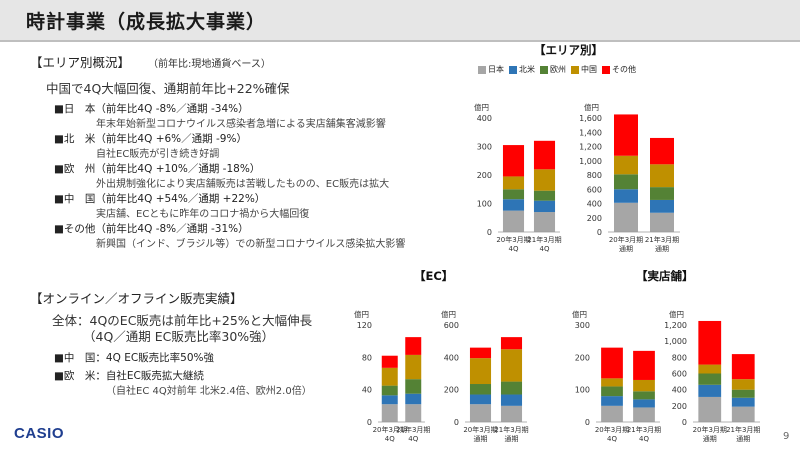  What do you see at coordinates (80, 62) in the screenshot?
I see `area-heading: 【エリア別概況】` at bounding box center [80, 62].